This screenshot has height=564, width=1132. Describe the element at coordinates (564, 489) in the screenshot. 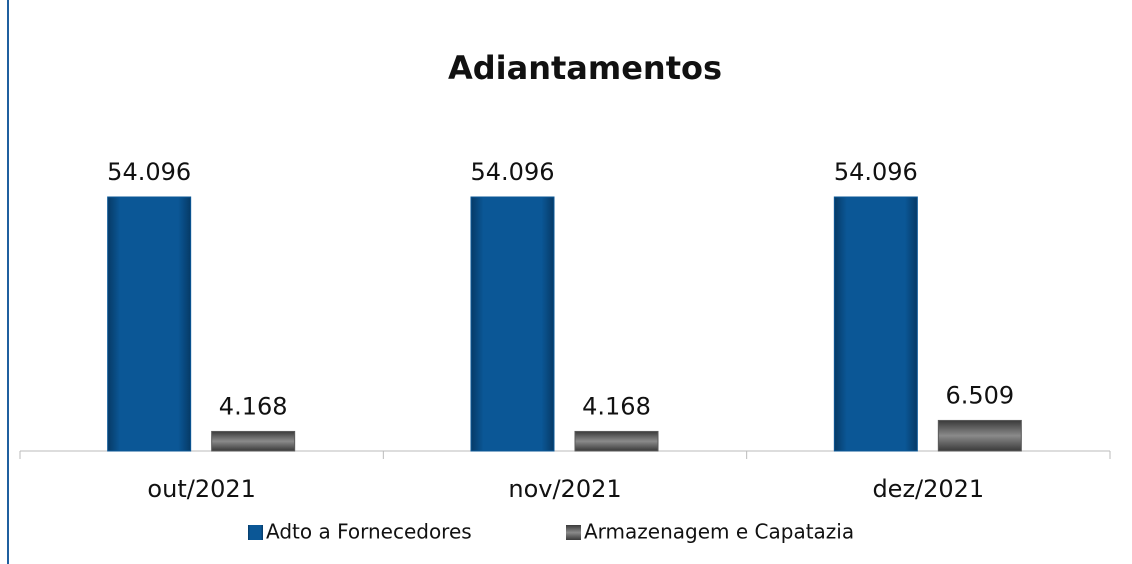

I see `x-tick-label: nov/2021` at that location.